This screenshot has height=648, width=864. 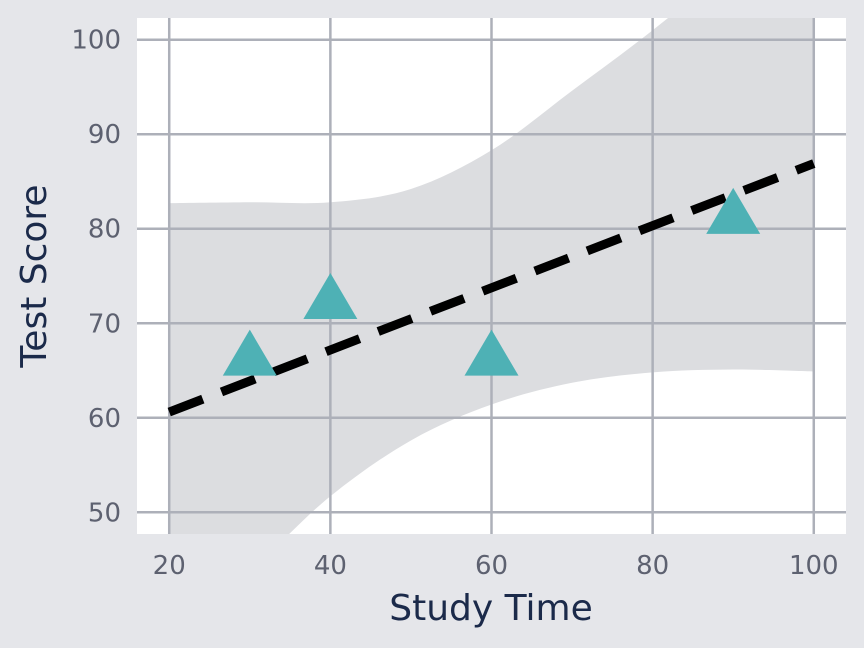 What do you see at coordinates (491, 566) in the screenshot?
I see `x-tick-label: 60` at bounding box center [491, 566].